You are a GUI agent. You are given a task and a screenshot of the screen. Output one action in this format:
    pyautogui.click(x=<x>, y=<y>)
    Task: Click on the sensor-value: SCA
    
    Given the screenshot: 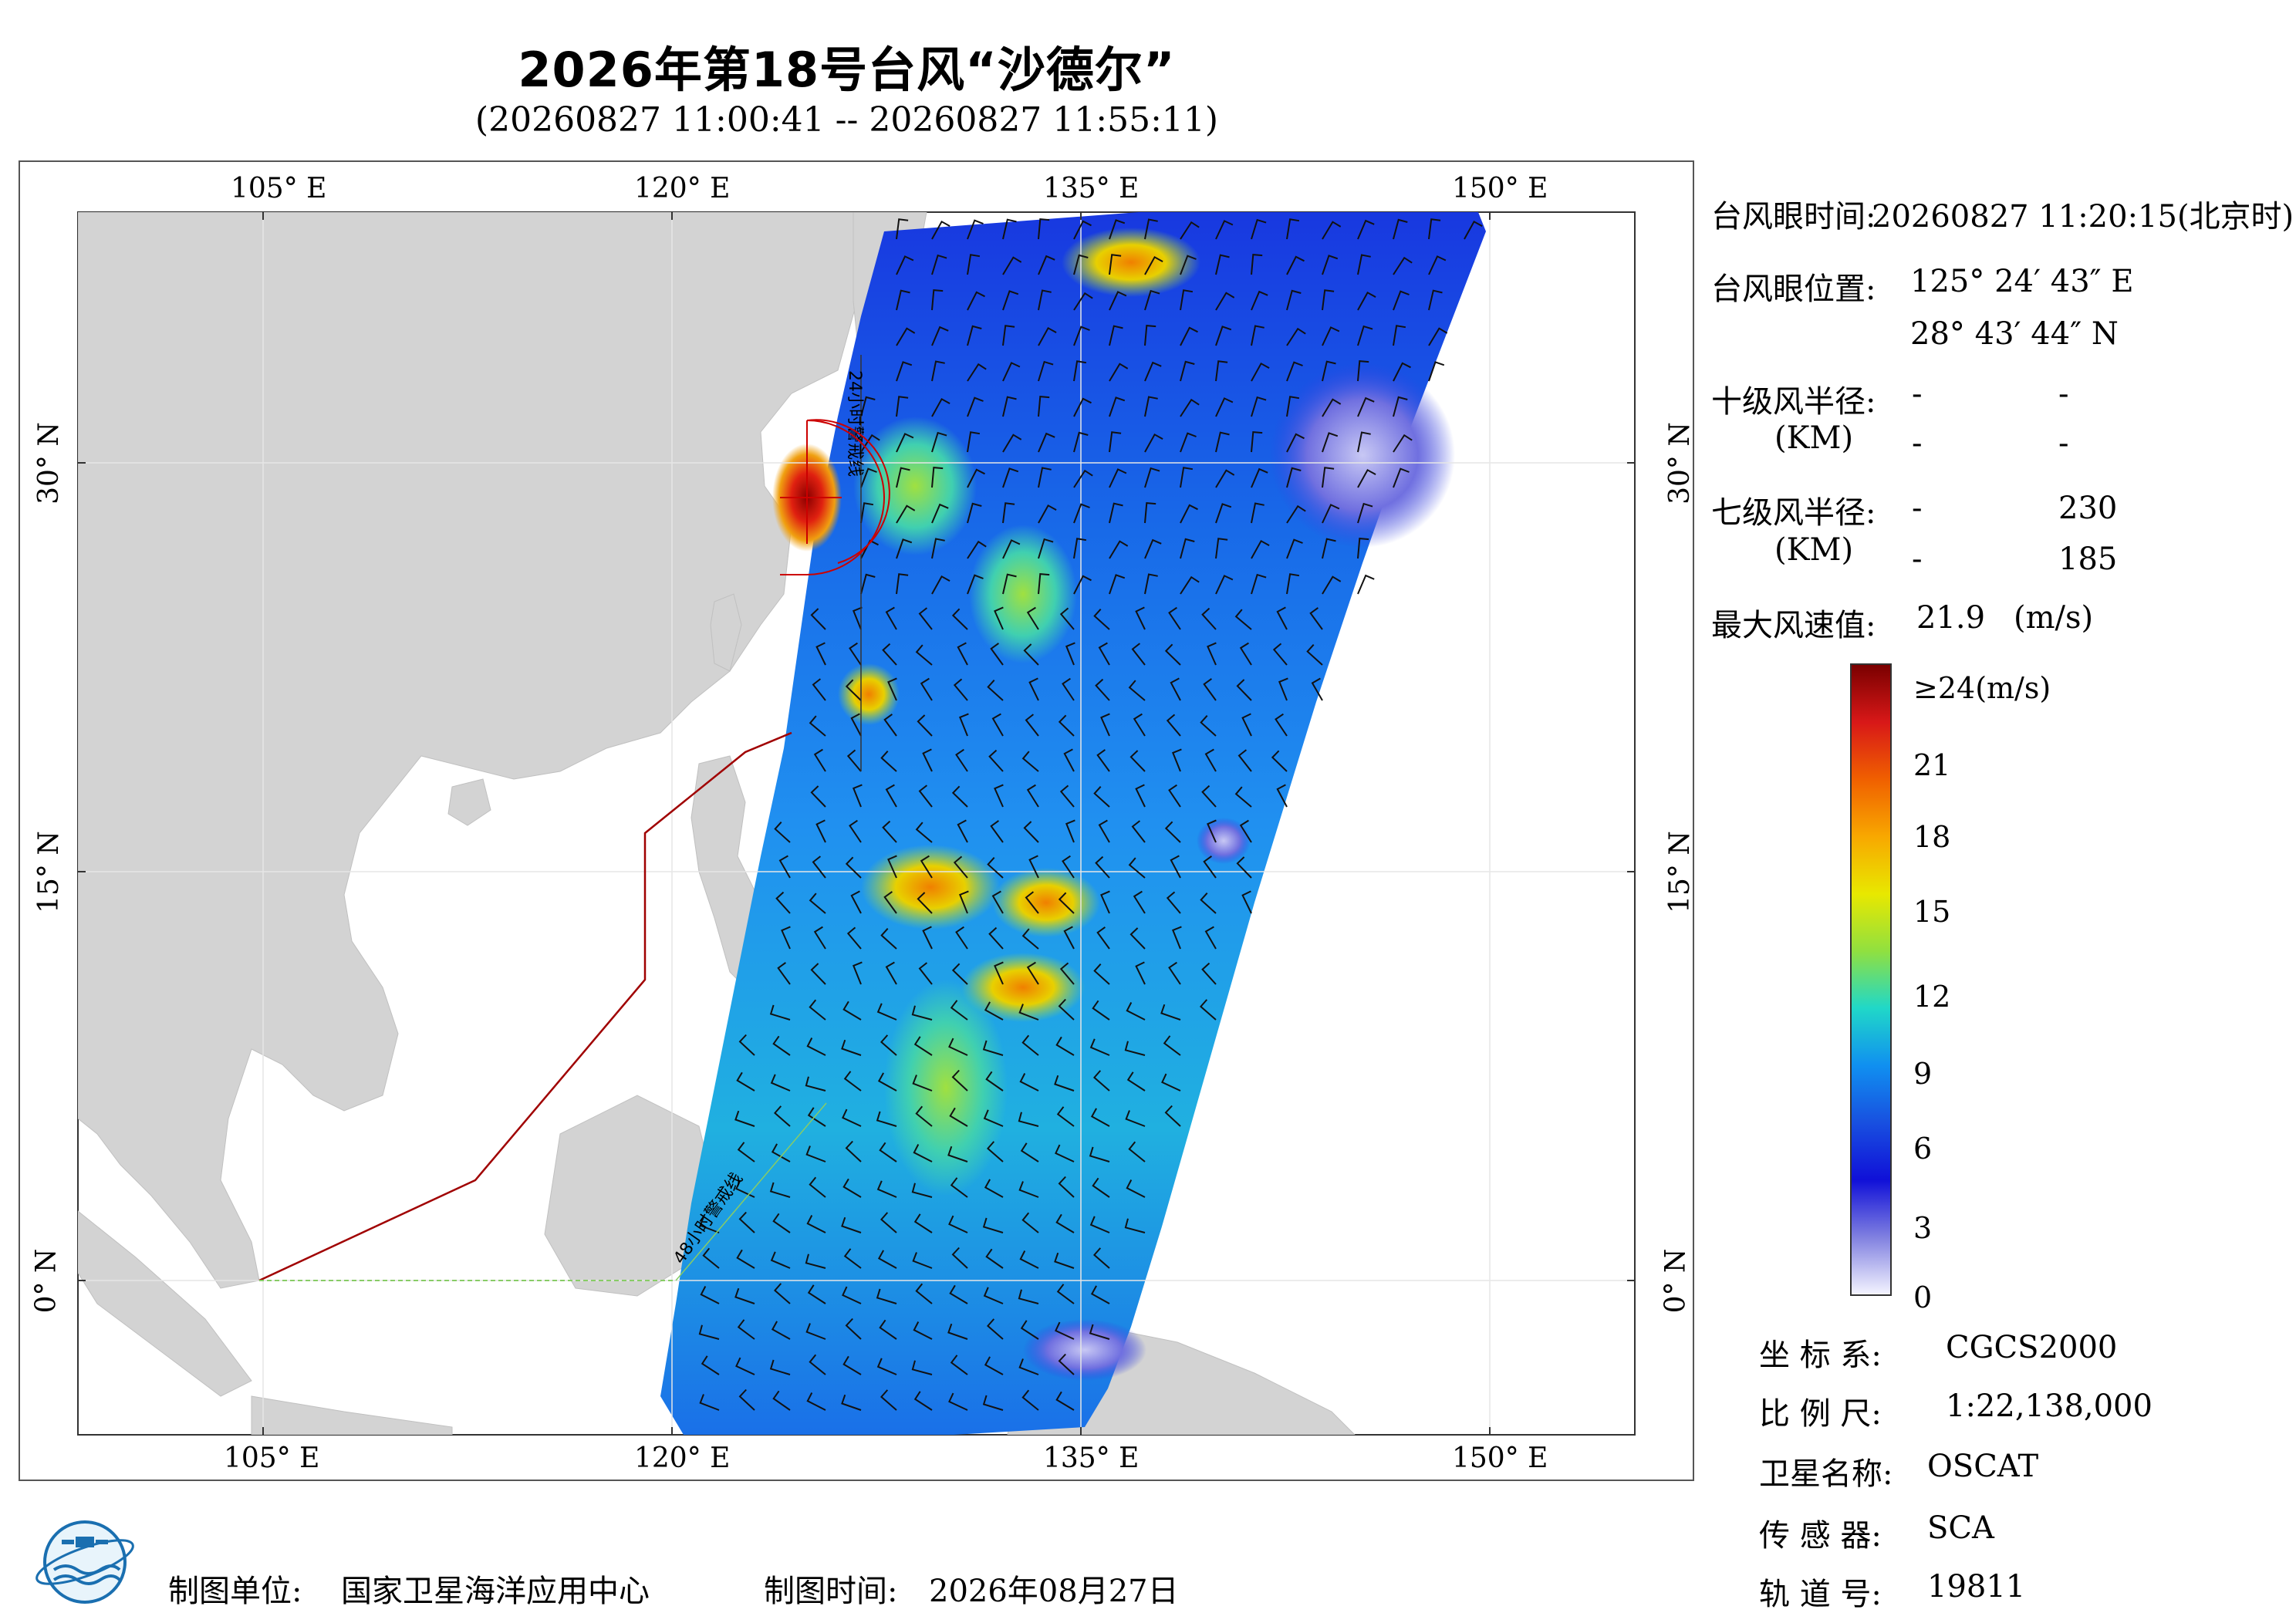 What is the action you would take?
    pyautogui.click(x=1960, y=1528)
    